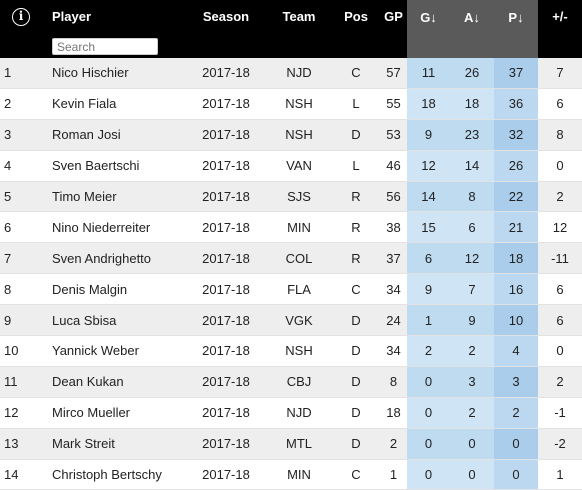  What do you see at coordinates (472, 320) in the screenshot?
I see `assists-cell: 9` at bounding box center [472, 320].